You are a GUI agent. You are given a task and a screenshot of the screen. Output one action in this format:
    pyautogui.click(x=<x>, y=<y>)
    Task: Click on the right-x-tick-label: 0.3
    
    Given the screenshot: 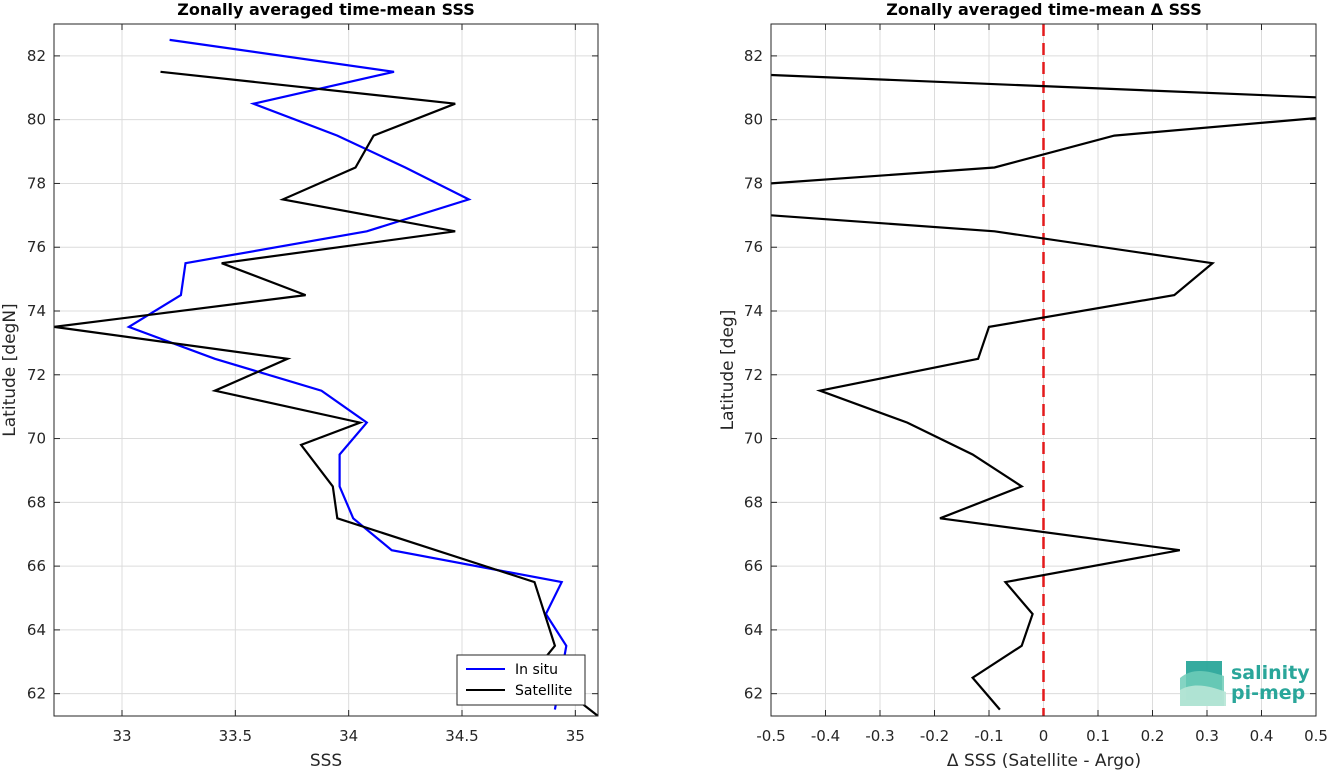 What is the action you would take?
    pyautogui.click(x=1207, y=736)
    